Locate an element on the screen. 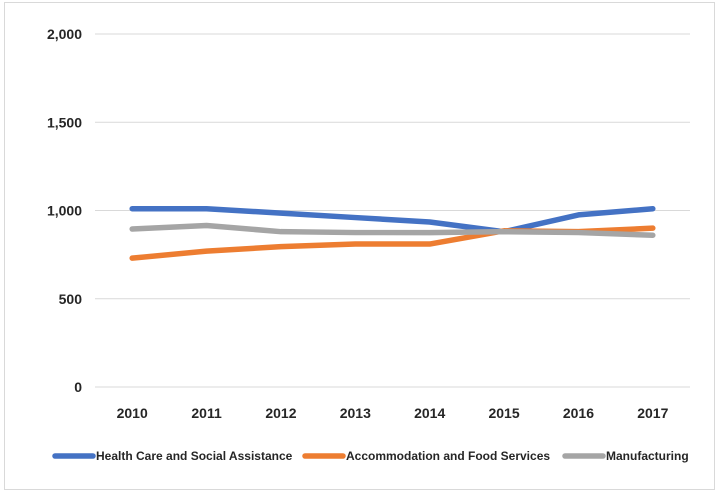  legend-item: Health Care and Social Assistance is located at coordinates (172, 456).